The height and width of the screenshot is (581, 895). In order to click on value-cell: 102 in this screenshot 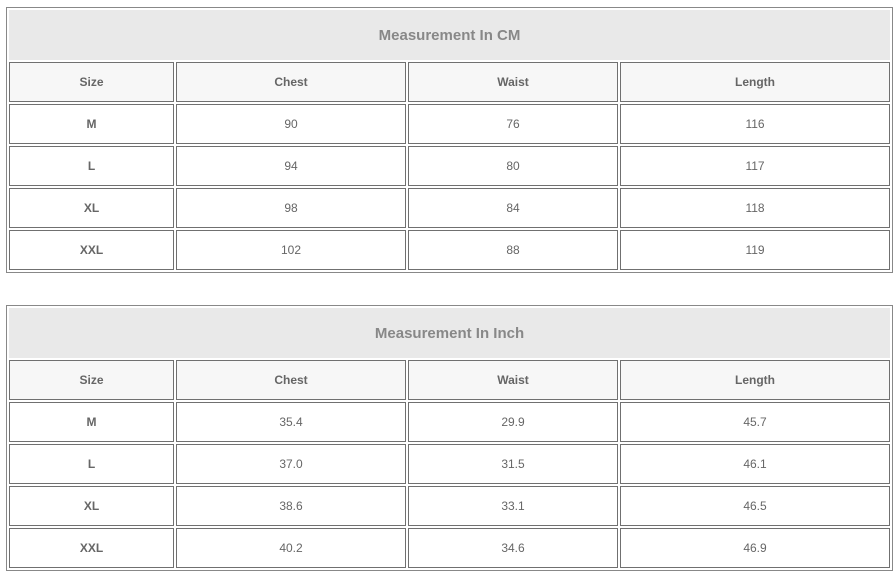, I will do `click(291, 250)`.